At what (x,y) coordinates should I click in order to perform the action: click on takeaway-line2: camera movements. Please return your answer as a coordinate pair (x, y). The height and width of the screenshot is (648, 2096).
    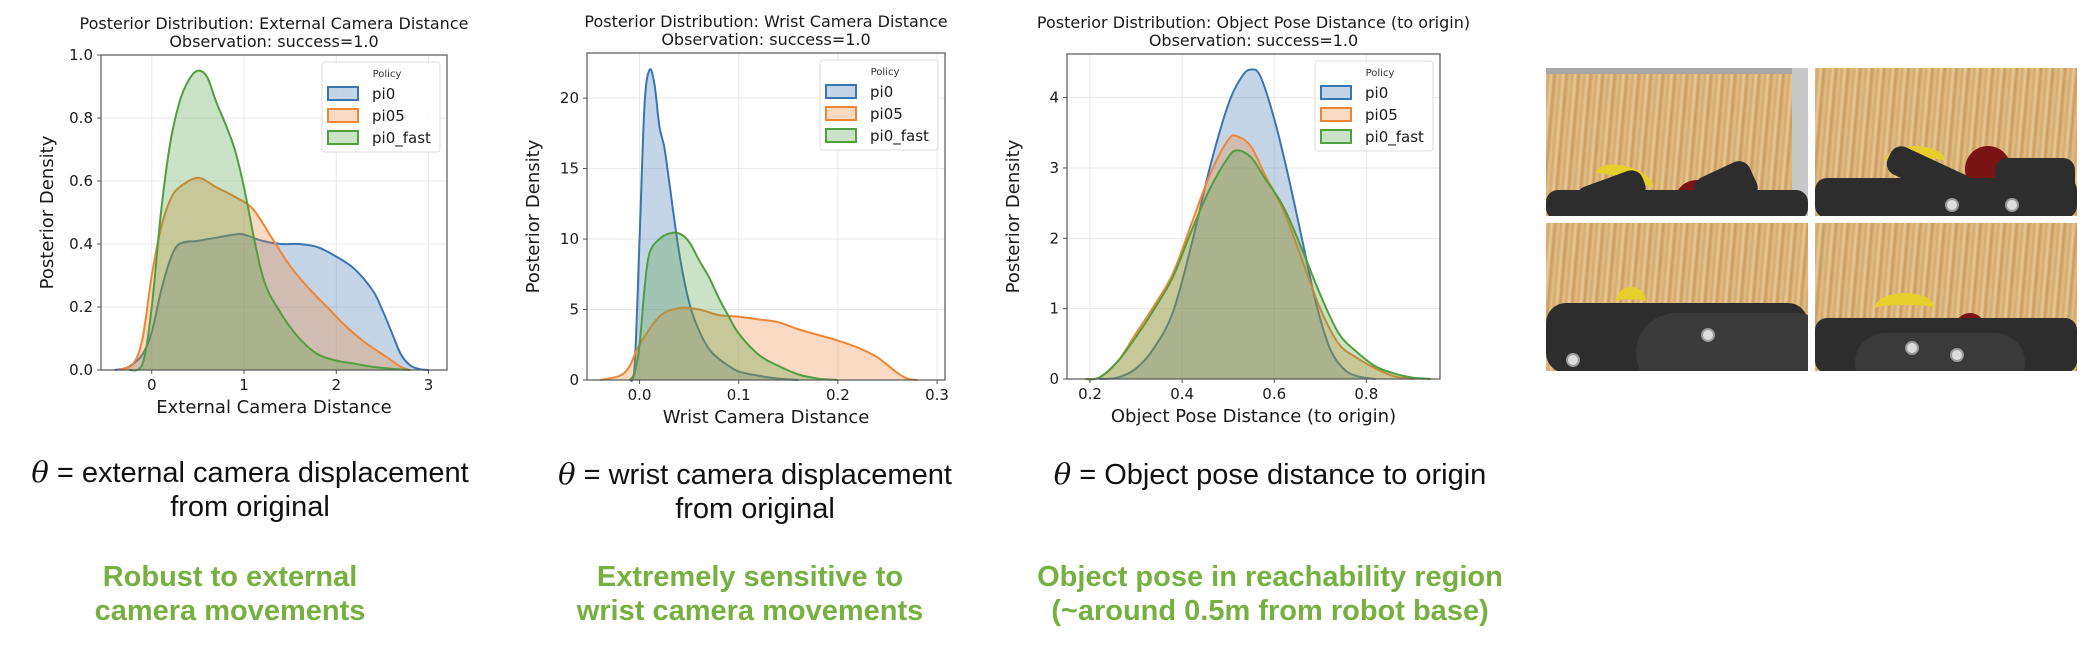
    Looking at the image, I should click on (230, 611).